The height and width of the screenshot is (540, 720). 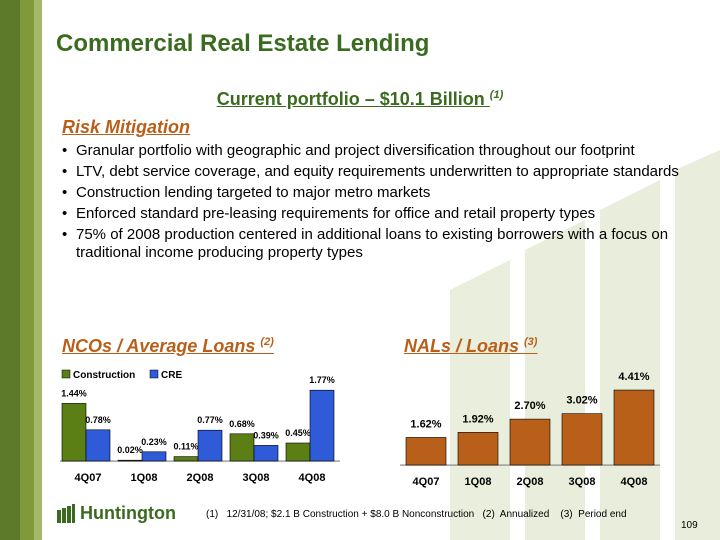 I want to click on huntington-logo: Huntington, so click(x=116, y=513).